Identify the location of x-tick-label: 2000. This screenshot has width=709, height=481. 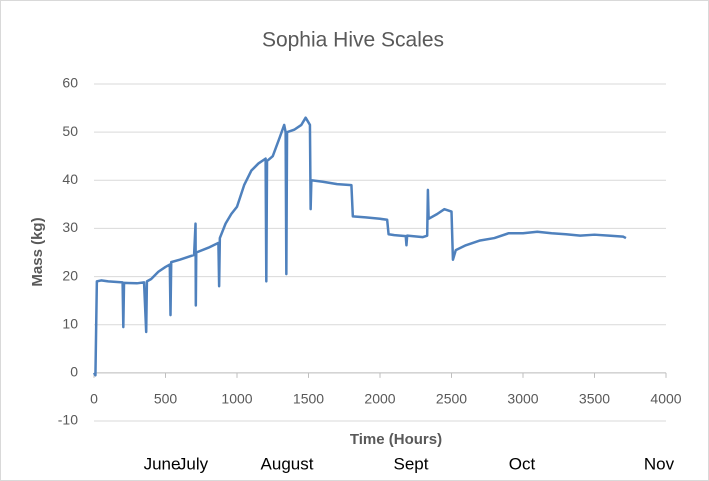
(379, 399).